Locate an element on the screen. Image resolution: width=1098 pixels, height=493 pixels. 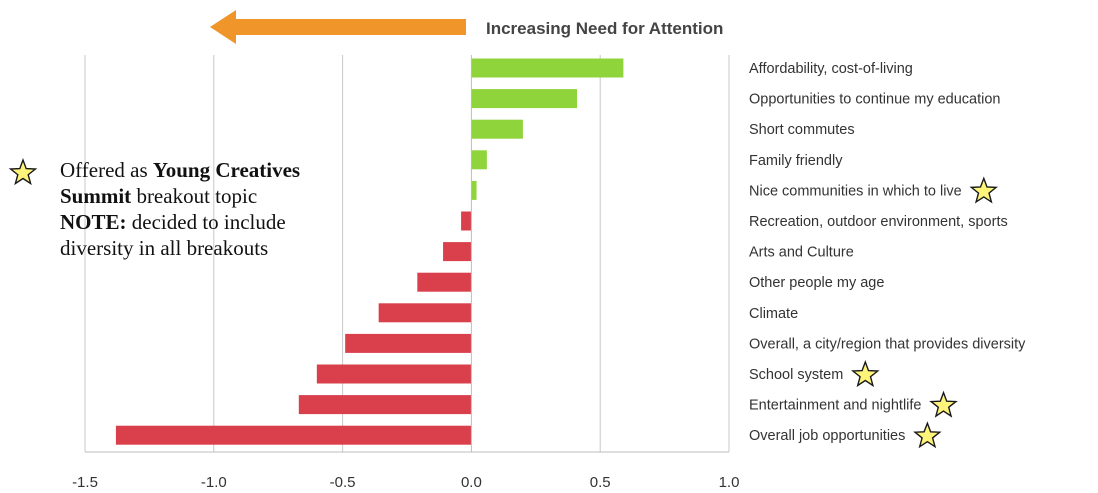
note-bold-text: NOTE: is located at coordinates (93, 222).